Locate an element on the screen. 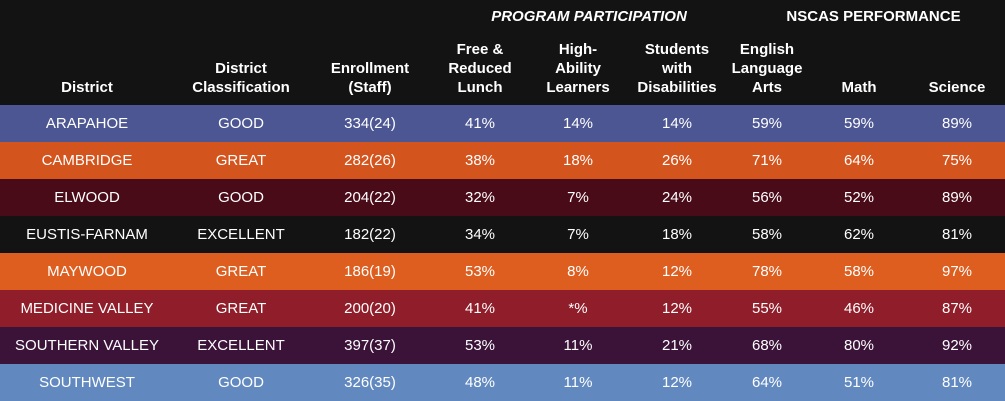  cell-science: 75% is located at coordinates (957, 160).